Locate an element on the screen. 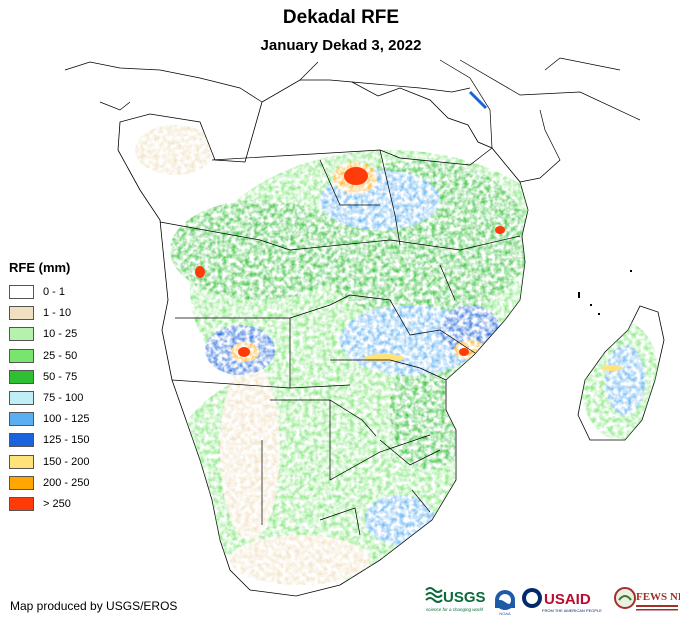  usgs-wordmark: USGS is located at coordinates (464, 597).